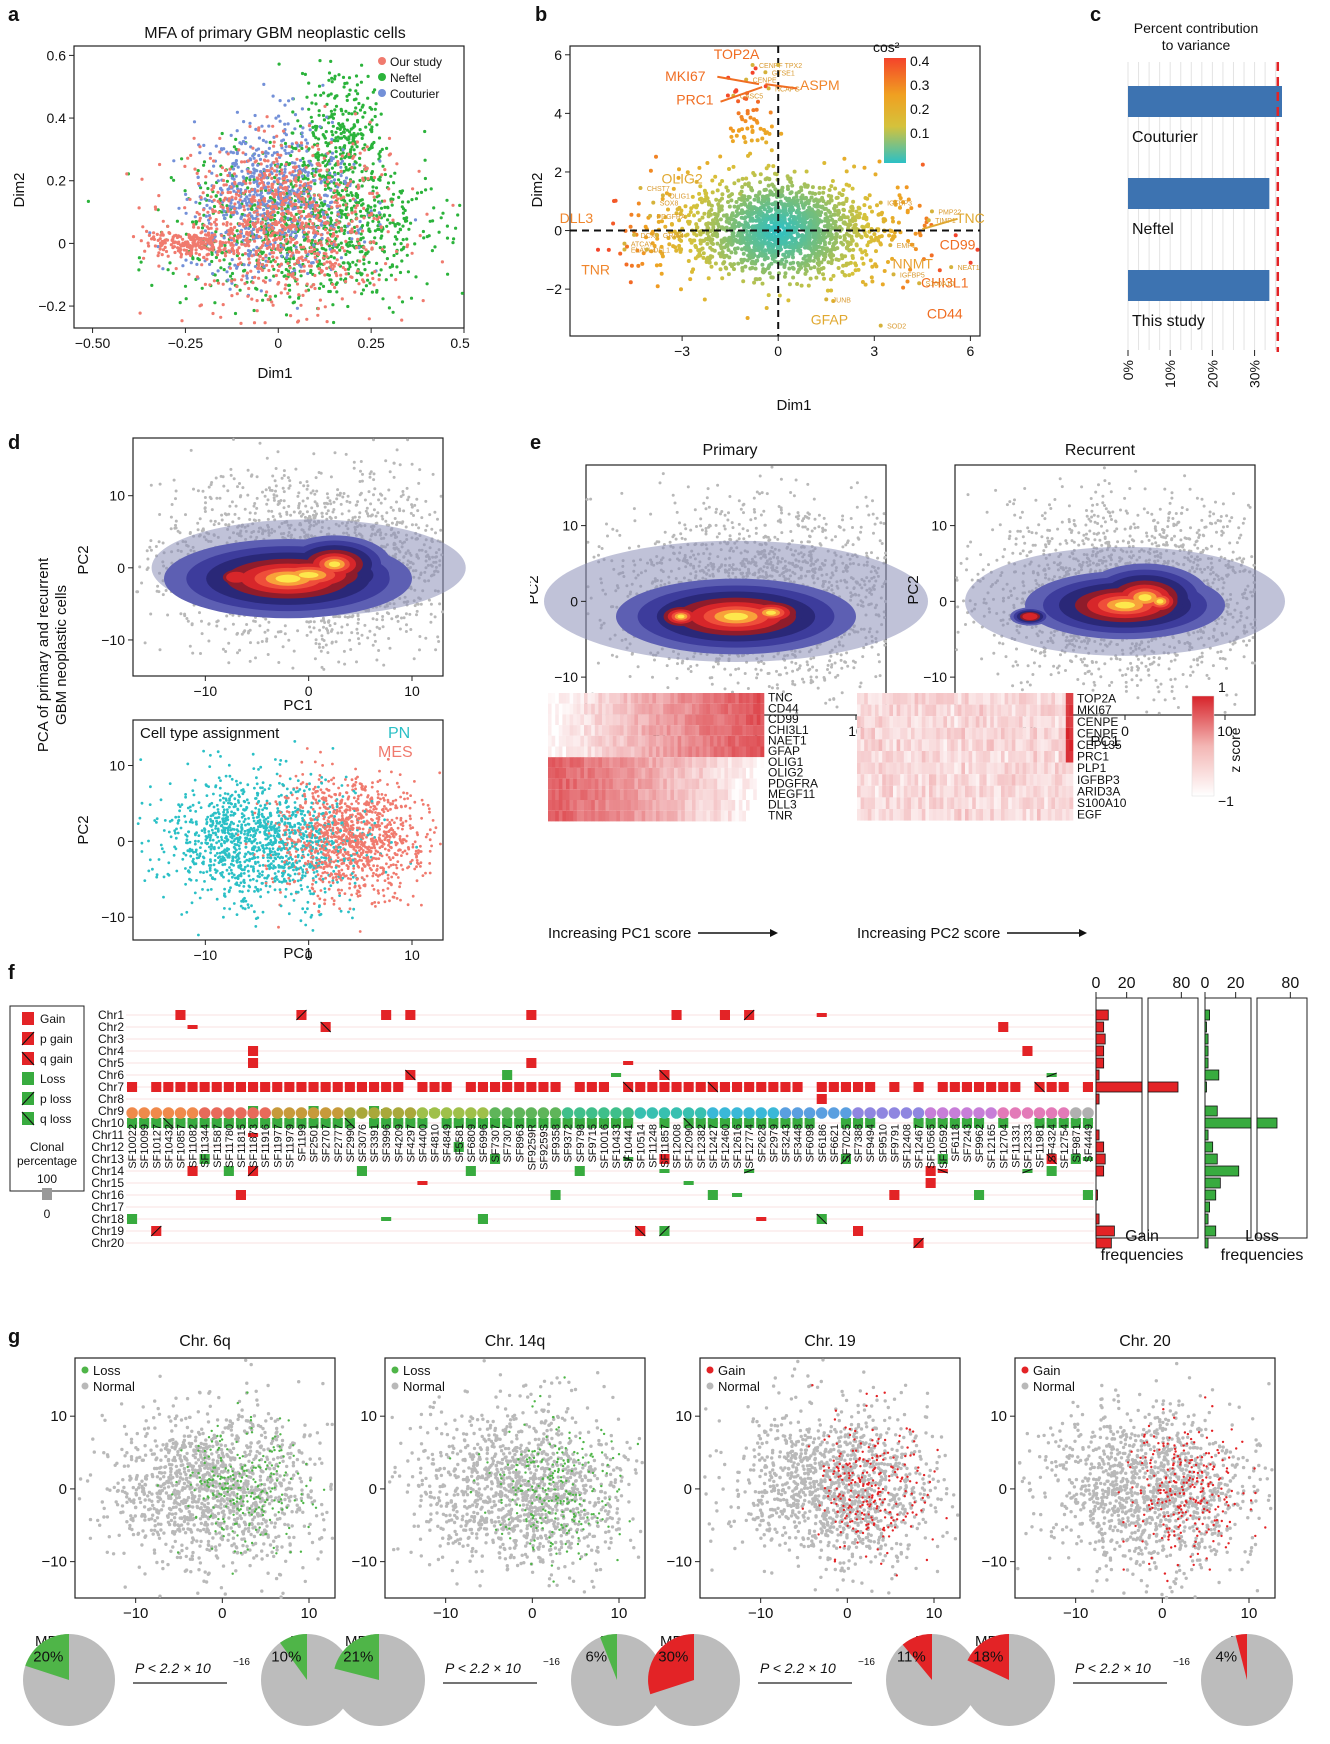 Image resolution: width=1330 pixels, height=1744 pixels. Describe the element at coordinates (640, 188) in the screenshot. I see `gene-point` at that location.